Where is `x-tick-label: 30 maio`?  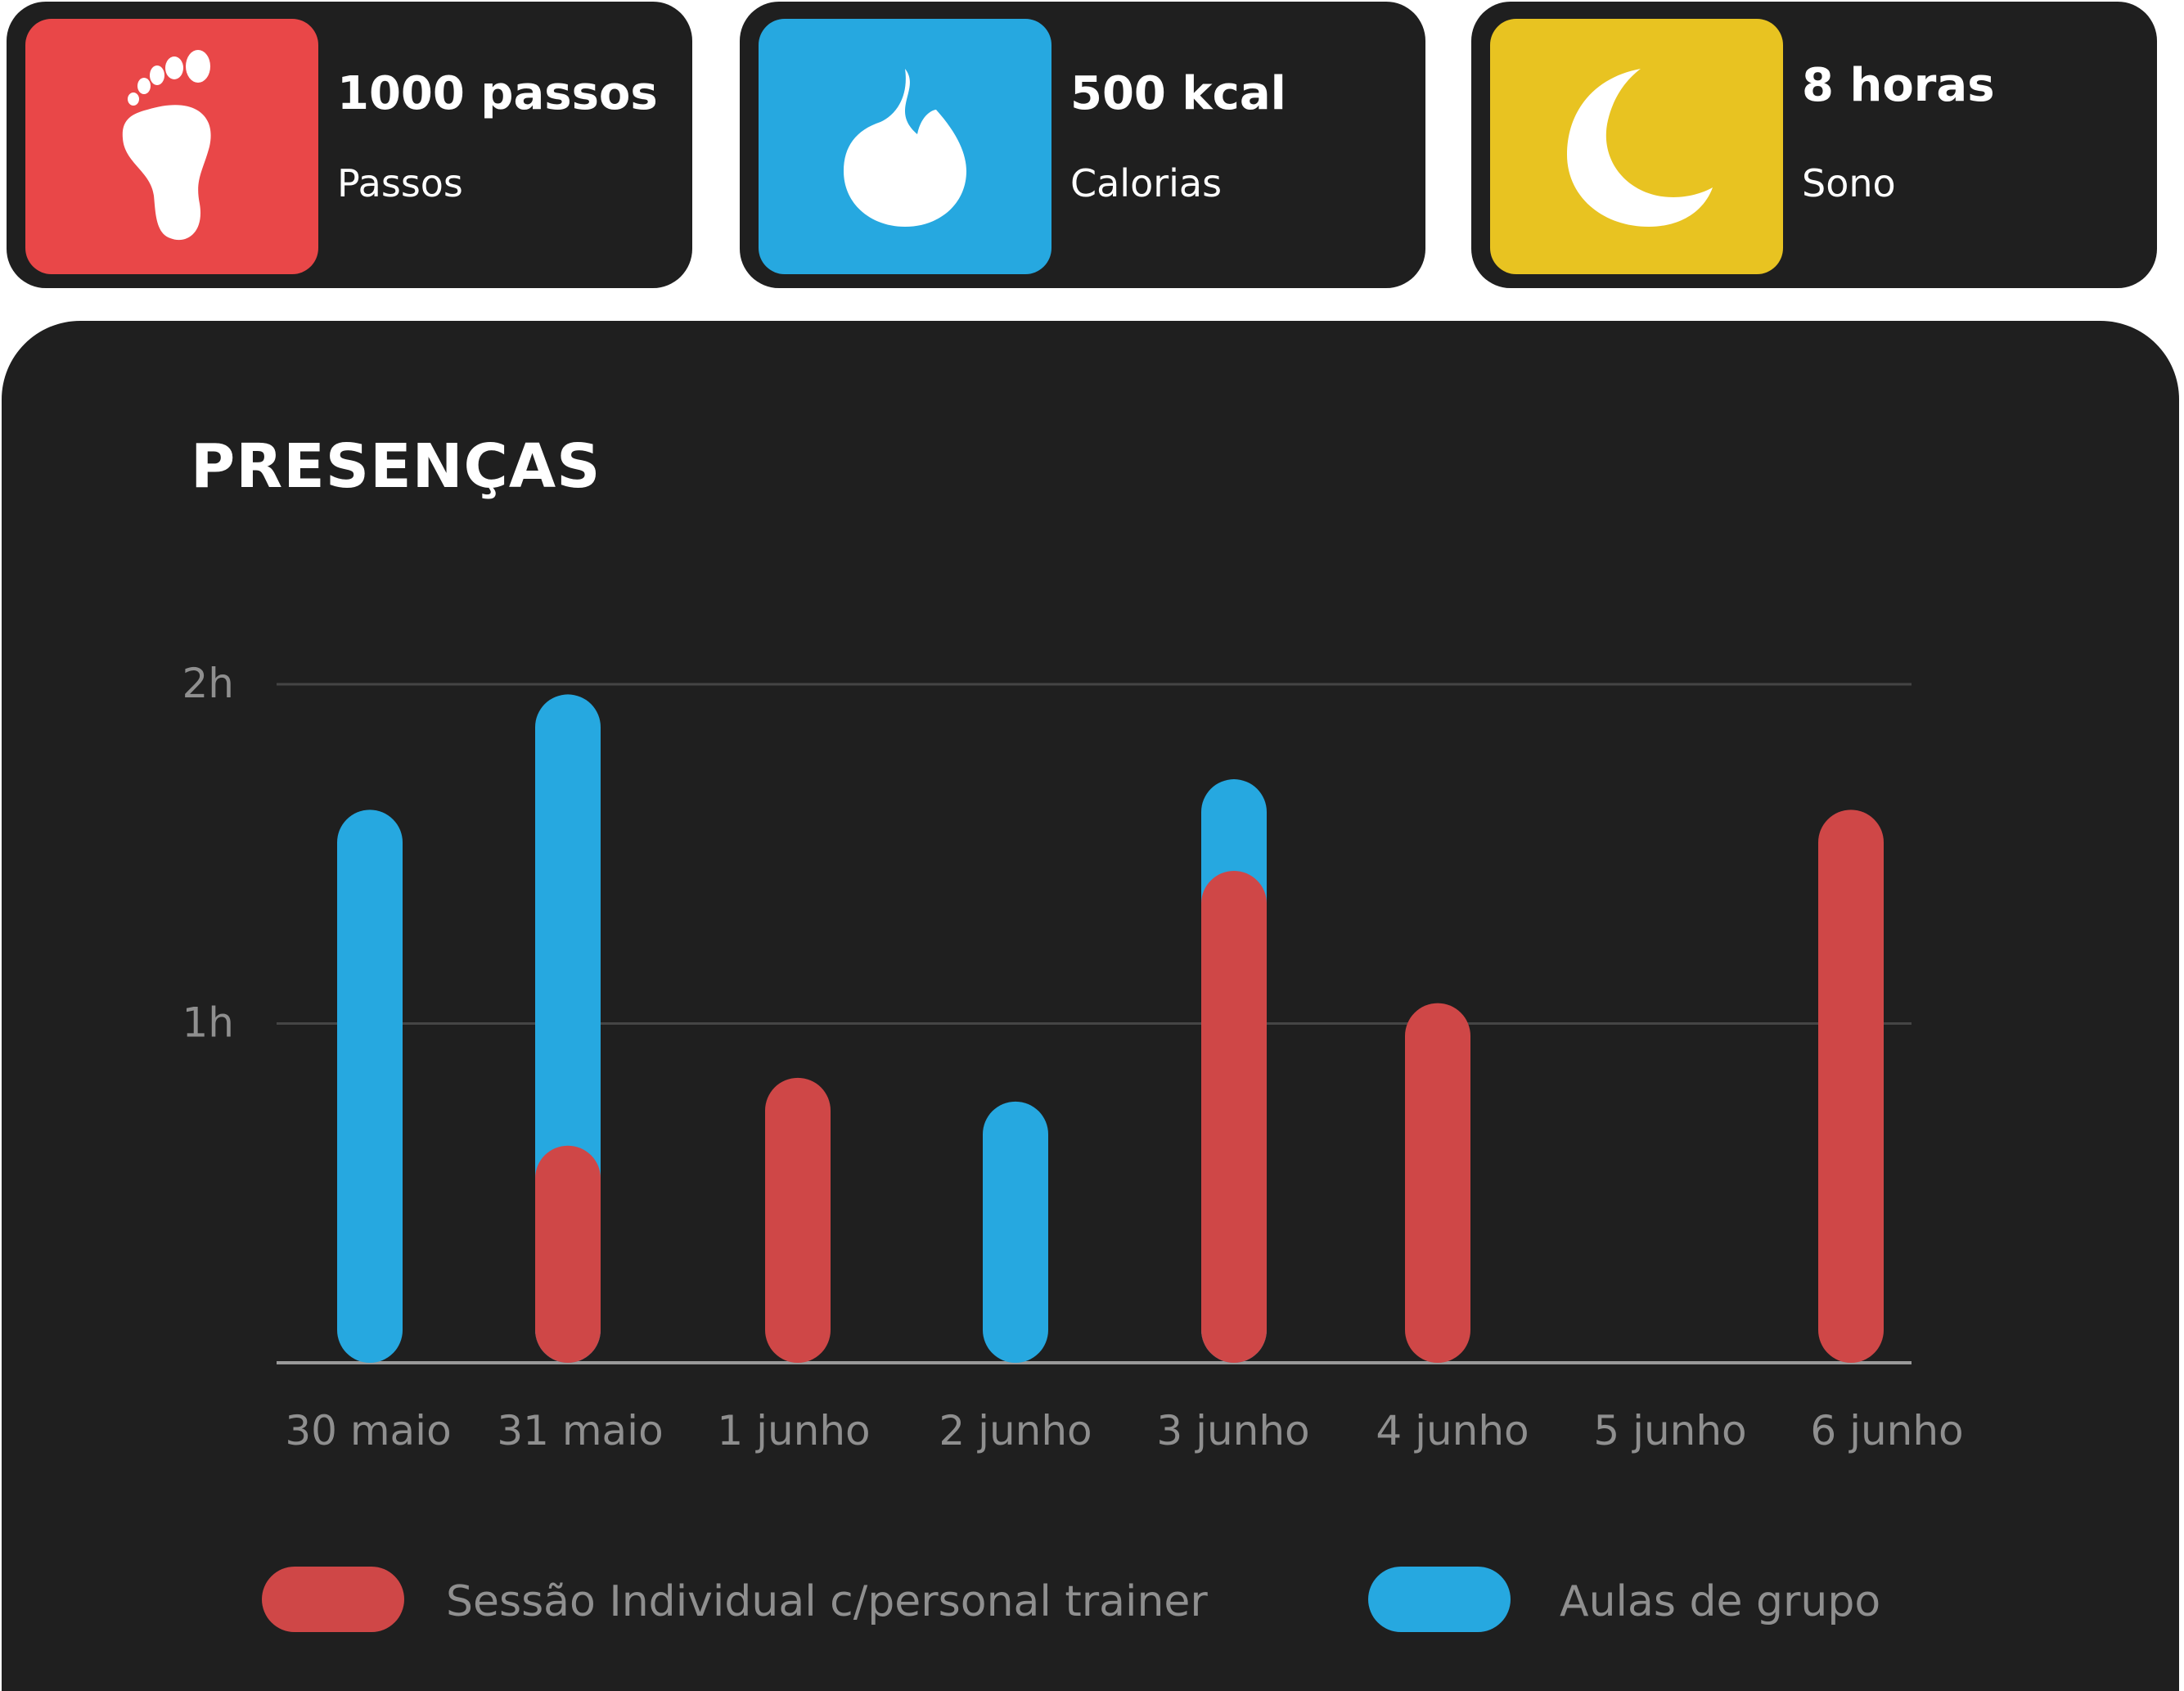
x-tick-label: 30 maio is located at coordinates (368, 1430).